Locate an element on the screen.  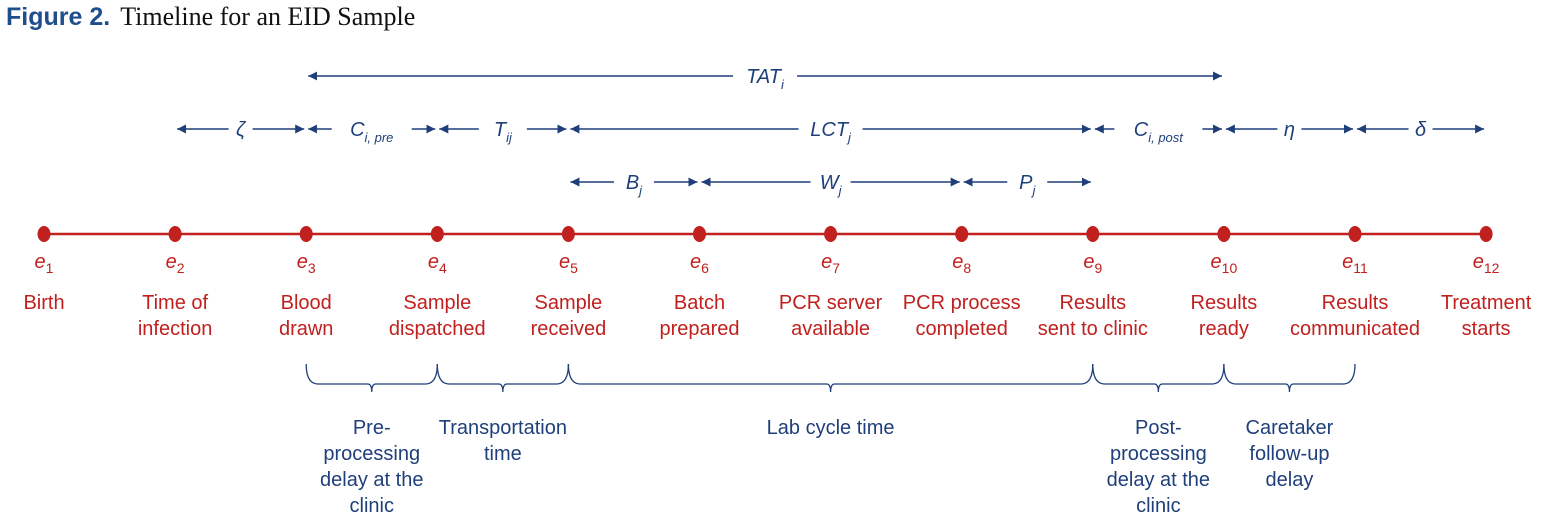
event-symbol: e7 is located at coordinates (830, 263).